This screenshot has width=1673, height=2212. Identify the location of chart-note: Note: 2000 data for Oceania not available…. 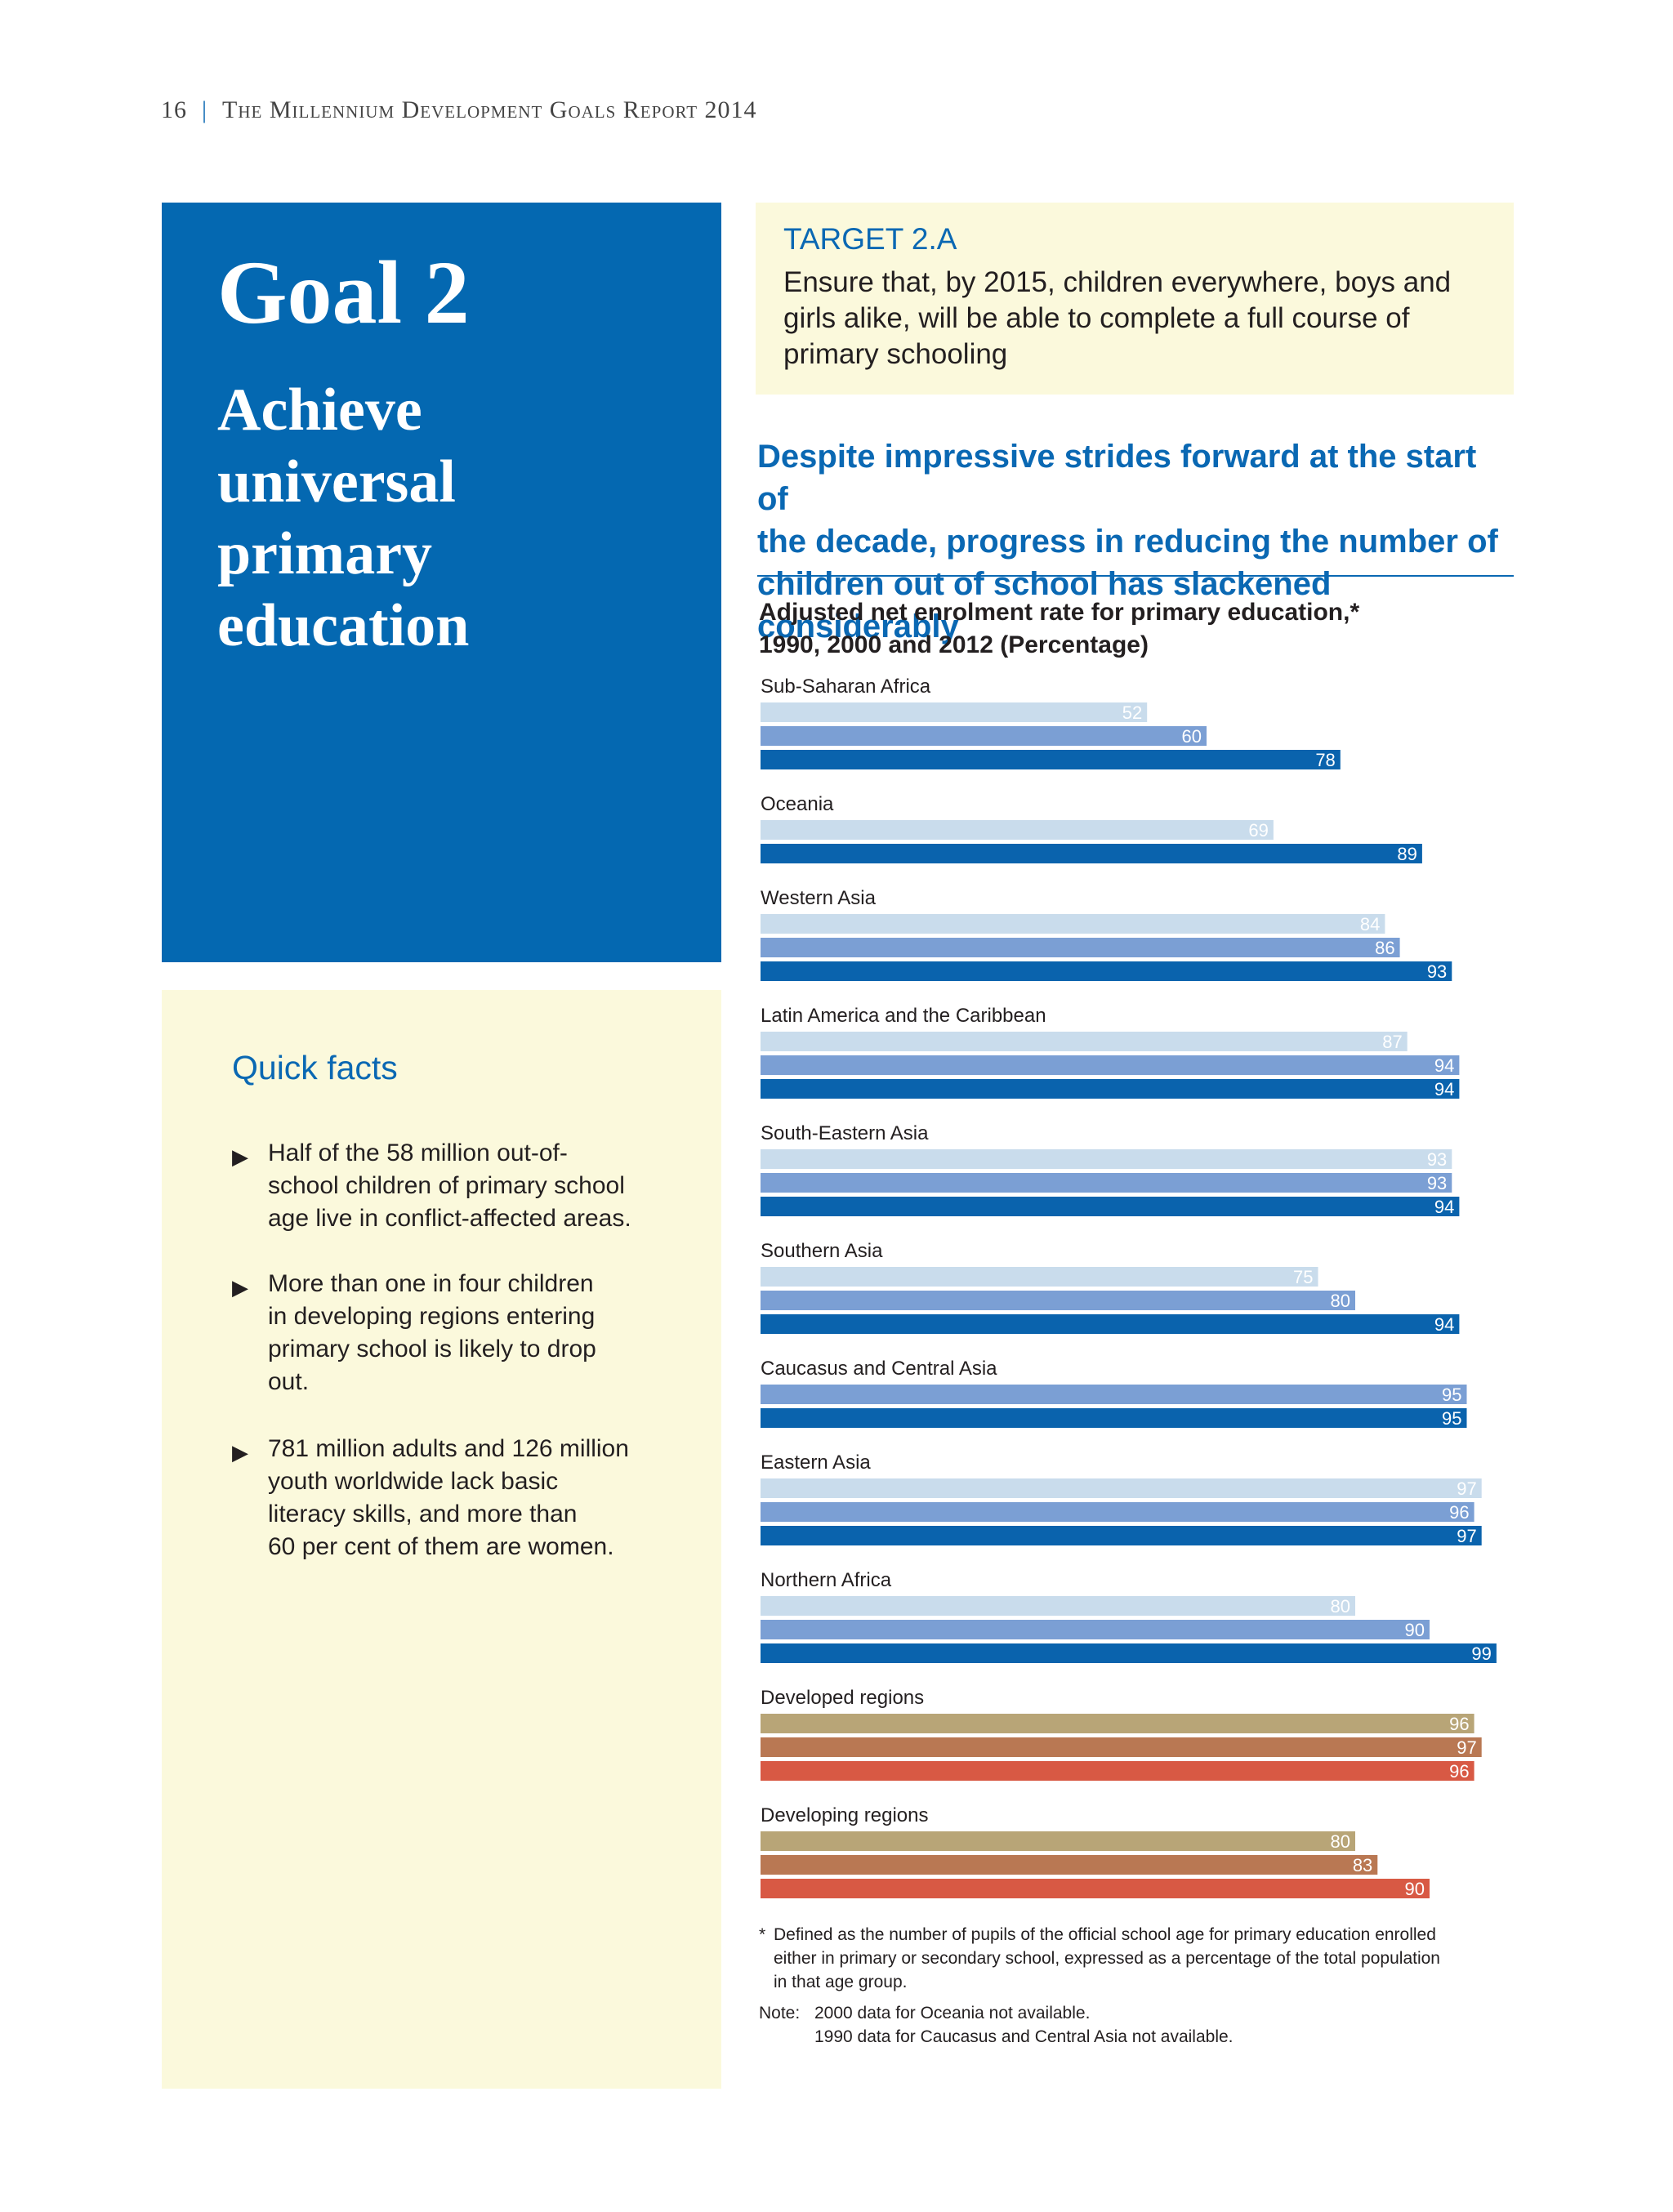
(1126, 2025).